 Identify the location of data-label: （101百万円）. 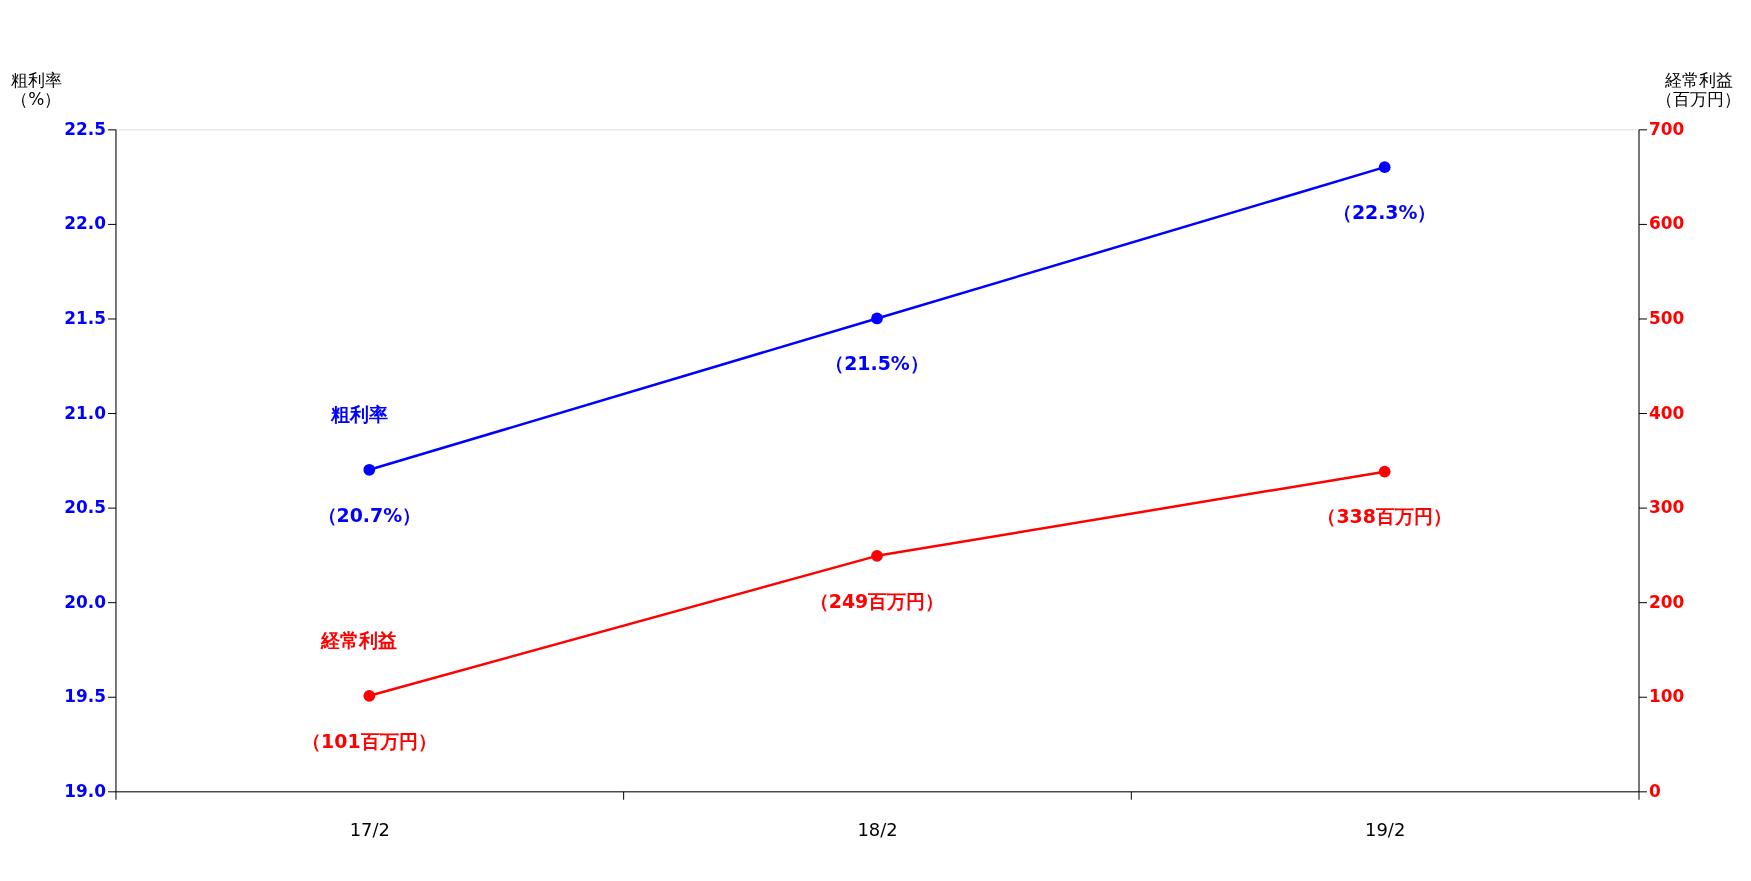
(369, 740).